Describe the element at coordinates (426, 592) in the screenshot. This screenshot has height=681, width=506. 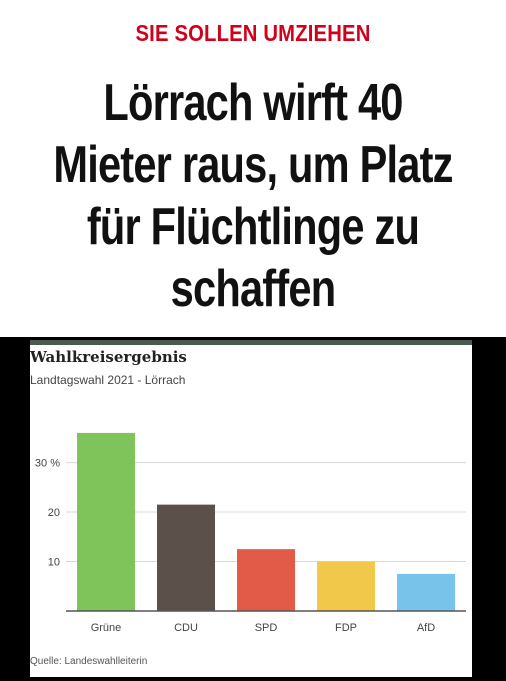
I see `bar-afd` at that location.